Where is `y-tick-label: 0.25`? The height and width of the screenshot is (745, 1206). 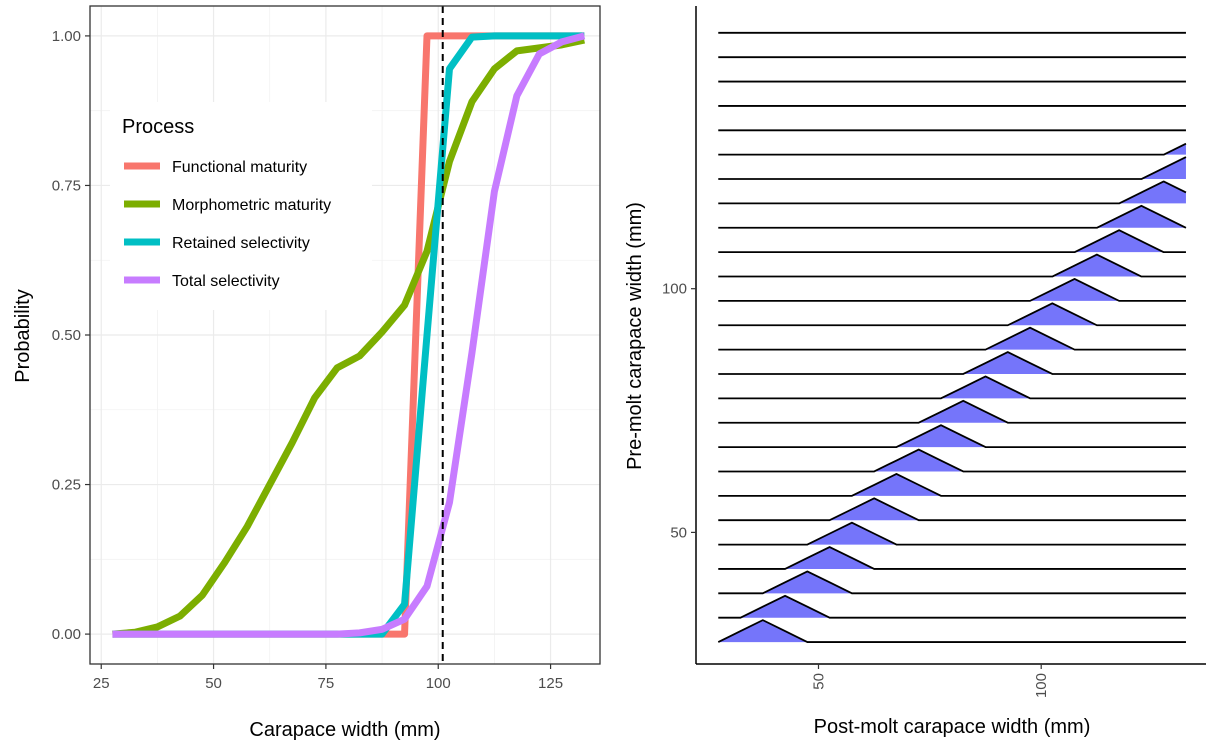
y-tick-label: 0.25 is located at coordinates (66, 485).